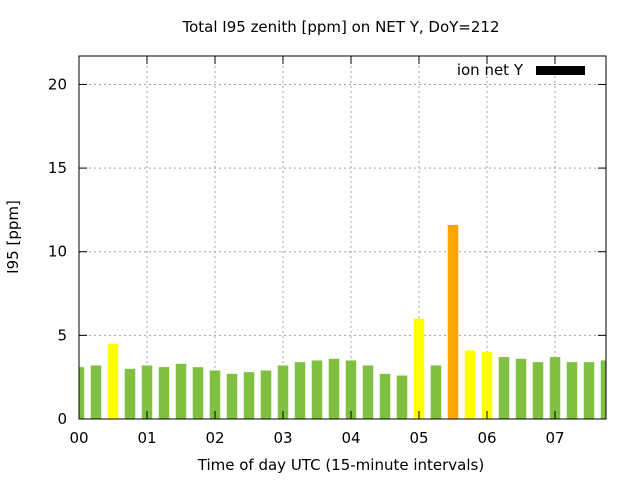  Describe the element at coordinates (13, 237) in the screenshot. I see `y-axis-label: I95 [ppm]` at that location.